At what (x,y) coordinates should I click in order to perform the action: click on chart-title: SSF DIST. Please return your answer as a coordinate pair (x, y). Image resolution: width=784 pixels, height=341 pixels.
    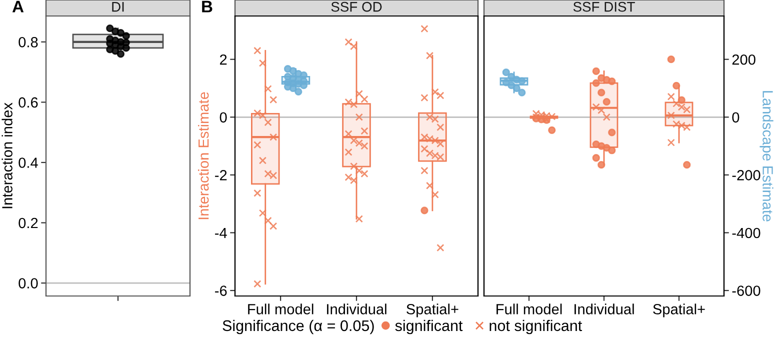
    Looking at the image, I should click on (604, 7).